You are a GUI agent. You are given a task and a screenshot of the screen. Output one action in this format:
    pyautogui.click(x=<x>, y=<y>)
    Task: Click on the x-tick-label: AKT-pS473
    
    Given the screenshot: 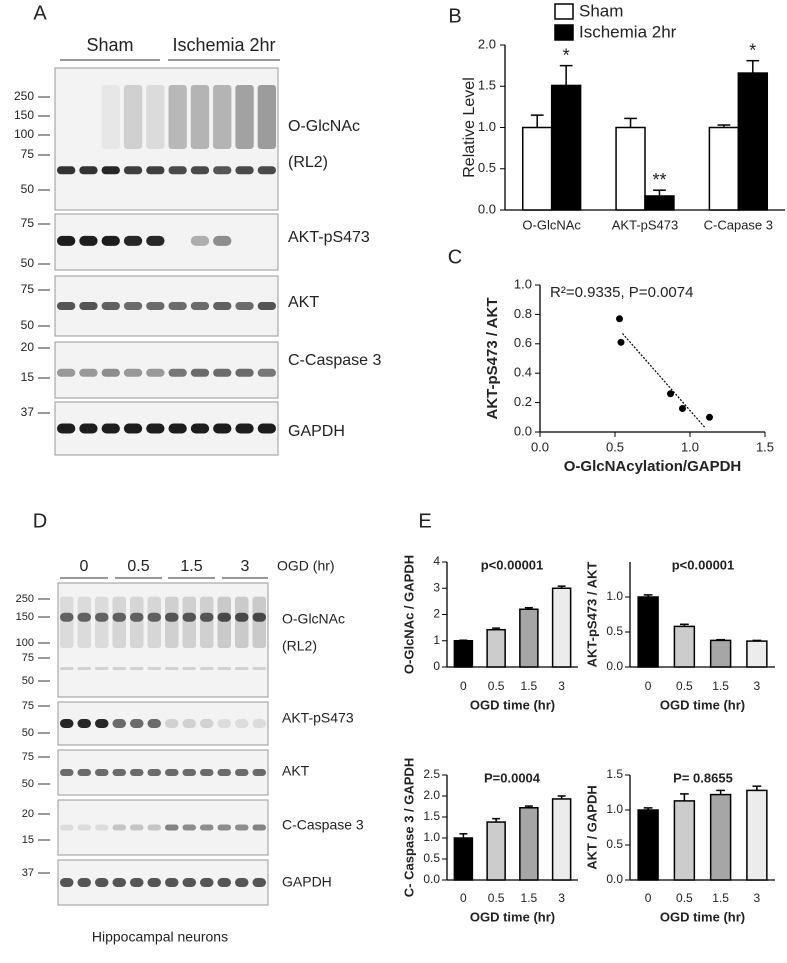 What is the action you would take?
    pyautogui.click(x=645, y=224)
    